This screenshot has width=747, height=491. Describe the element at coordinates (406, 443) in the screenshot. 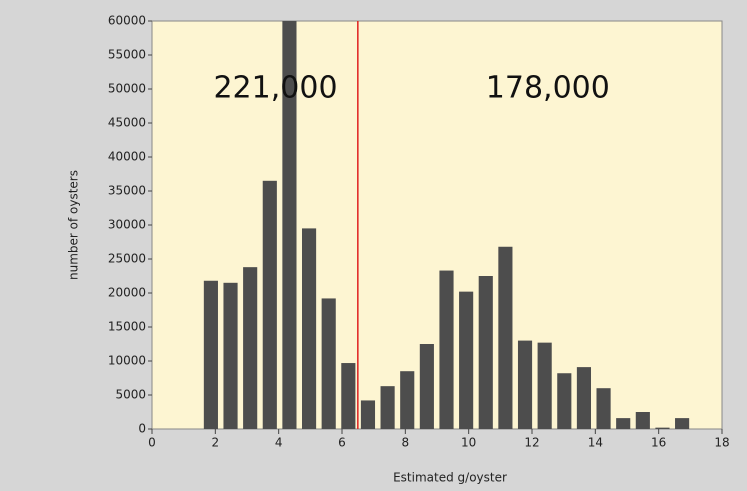

I see `x-tick-label: 8` at that location.